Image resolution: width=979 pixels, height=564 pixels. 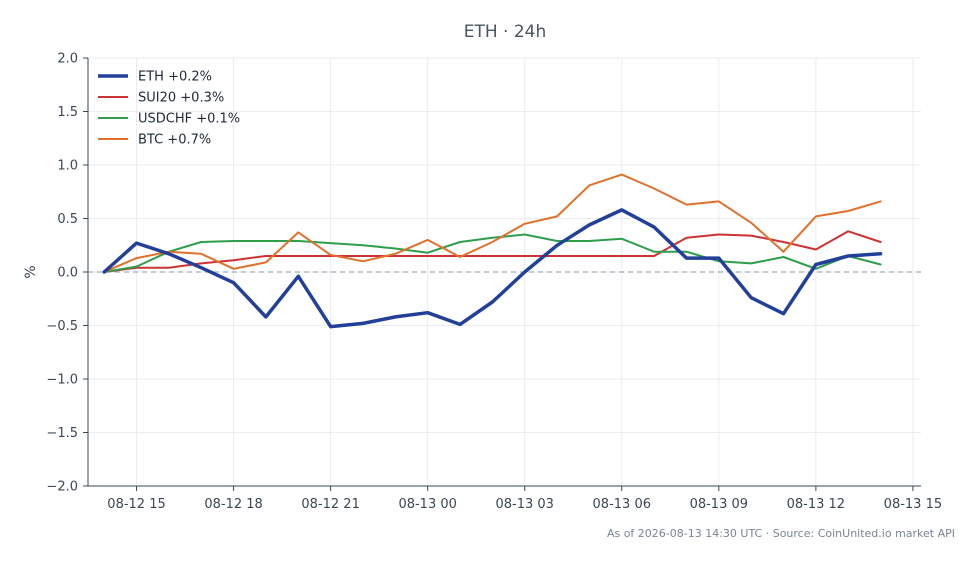 What do you see at coordinates (622, 504) in the screenshot?
I see `x-tick-label: 08-13 06` at bounding box center [622, 504].